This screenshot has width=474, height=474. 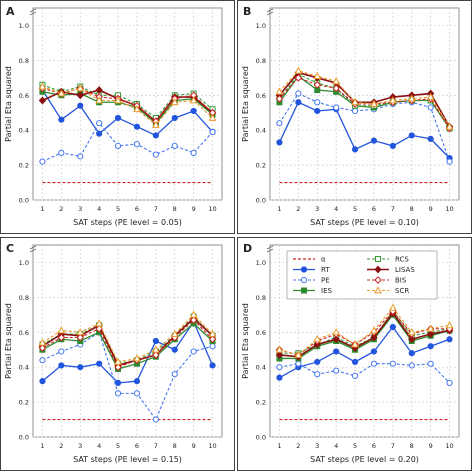 I want to click on series-line-bis, so click(x=364, y=333).